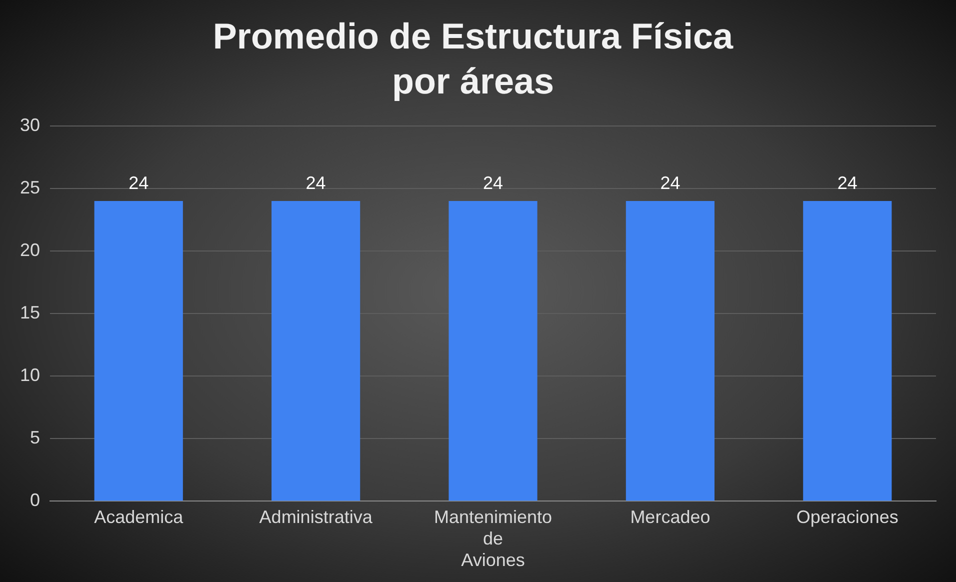  What do you see at coordinates (670, 516) in the screenshot?
I see `x-tick-label: Mercadeo` at bounding box center [670, 516].